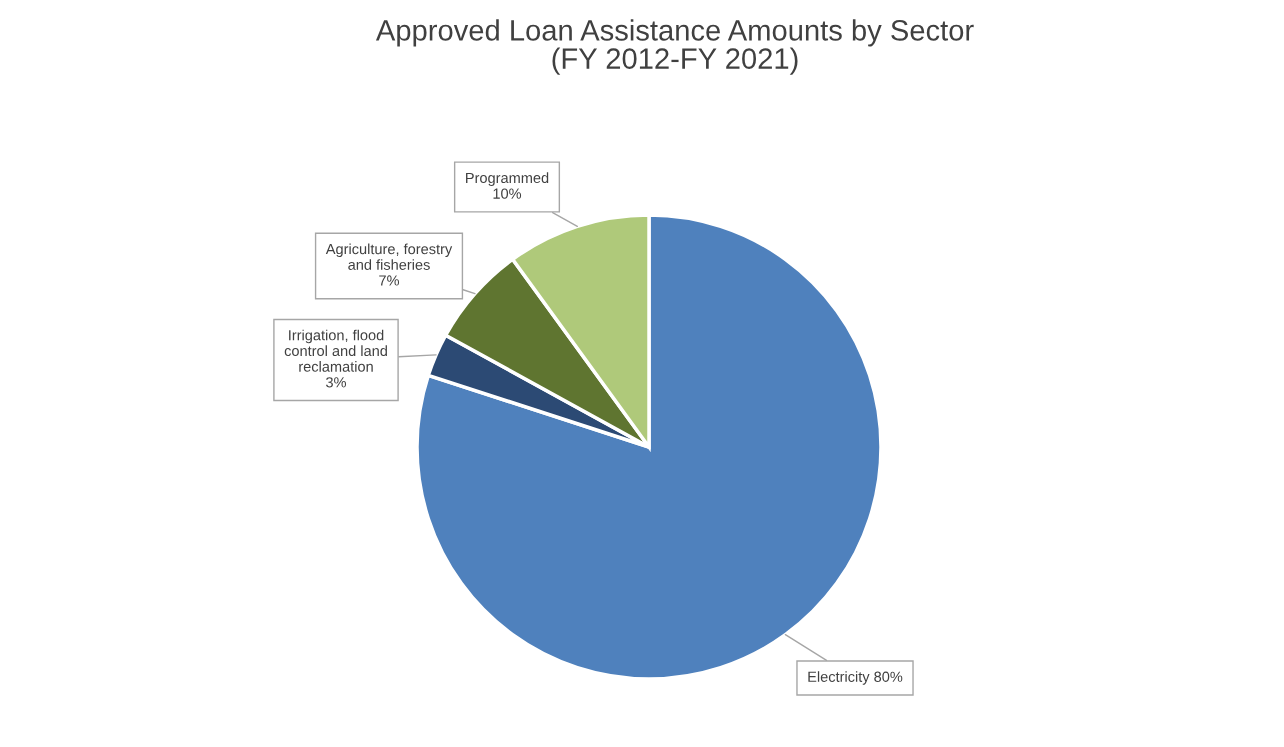 The height and width of the screenshot is (747, 1284). Describe the element at coordinates (389, 280) in the screenshot. I see `data-label: 7%` at that location.